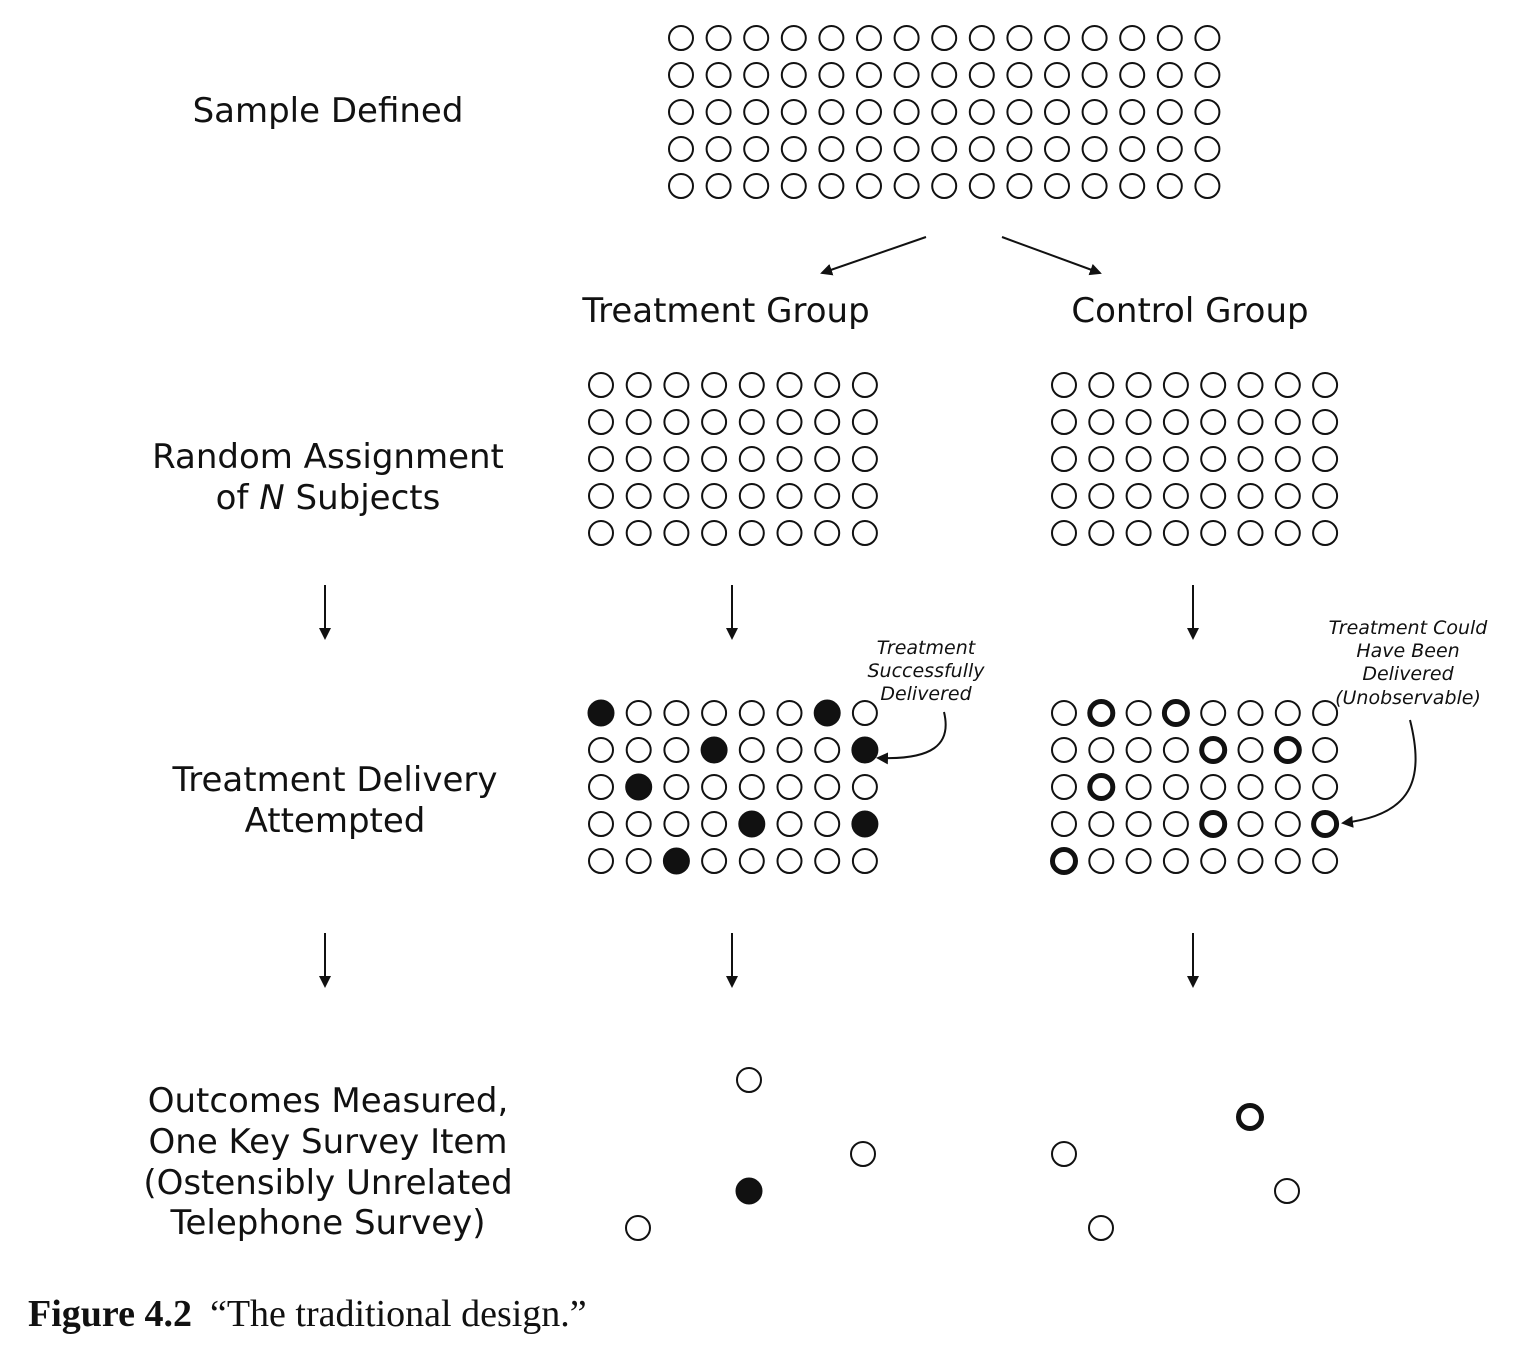  What do you see at coordinates (1250, 1117) in the screenshot?
I see `outcome-circle-bold` at bounding box center [1250, 1117].